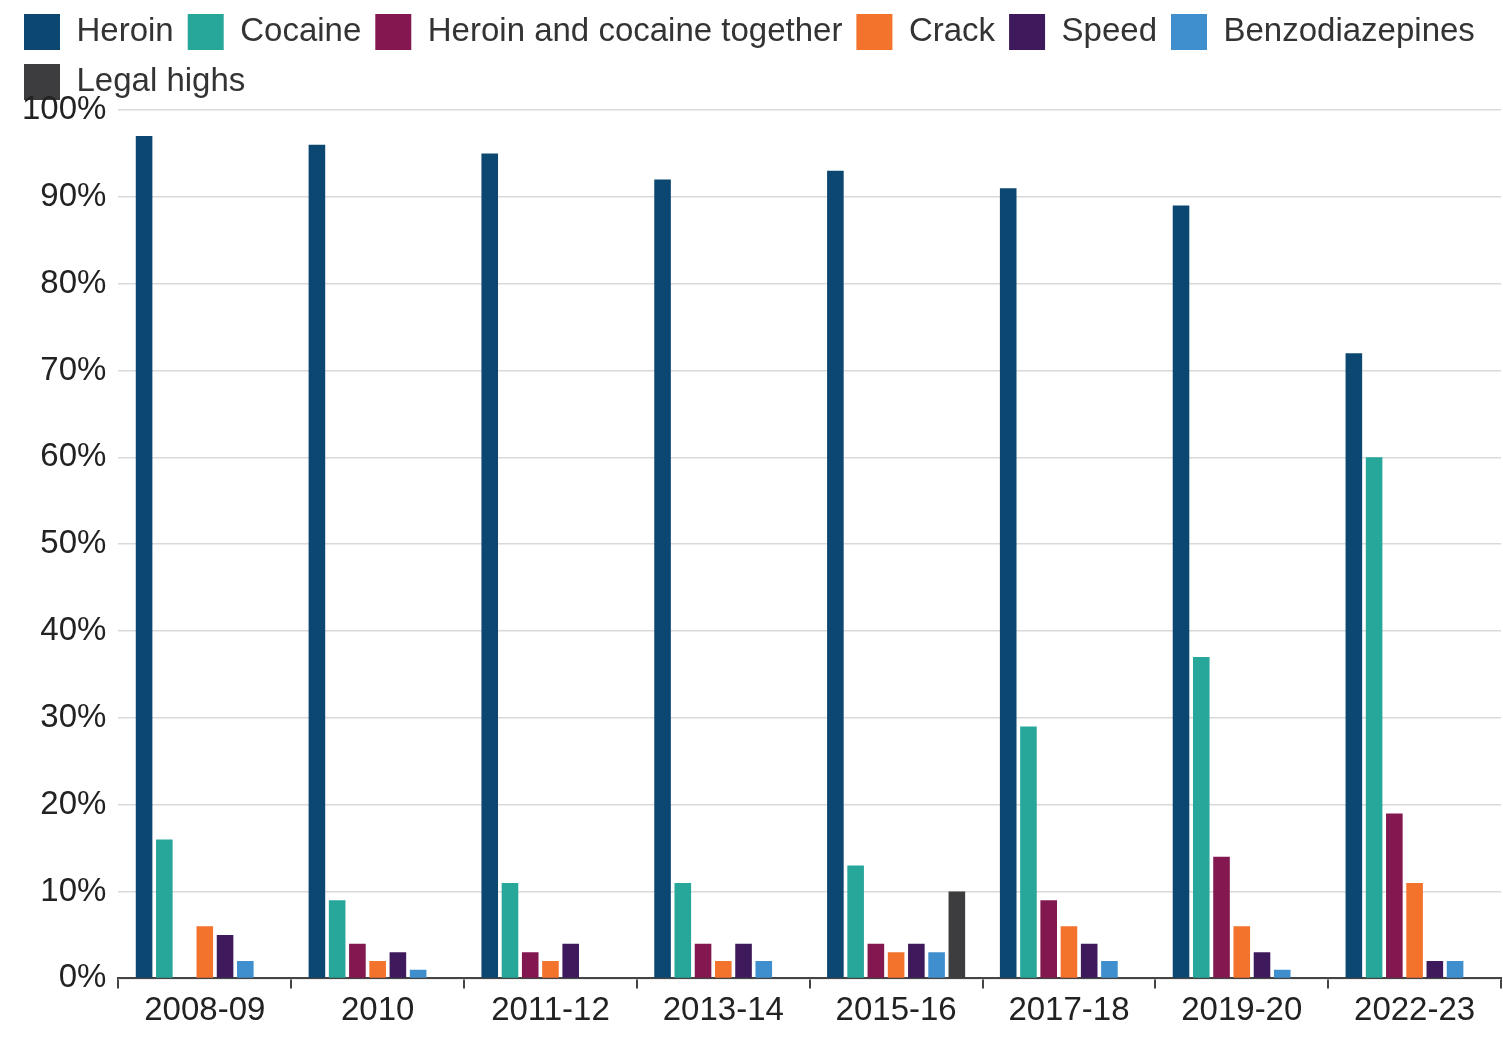  I want to click on x-tick-label: 2013-14, so click(723, 1009).